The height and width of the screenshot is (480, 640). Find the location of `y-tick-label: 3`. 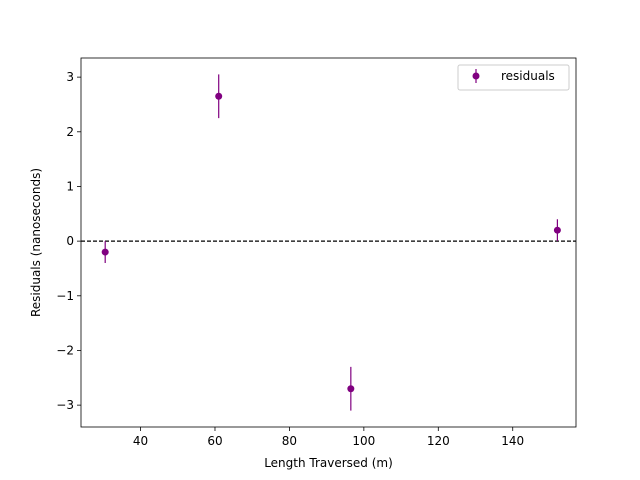

y-tick-label: 3 is located at coordinates (70, 77).